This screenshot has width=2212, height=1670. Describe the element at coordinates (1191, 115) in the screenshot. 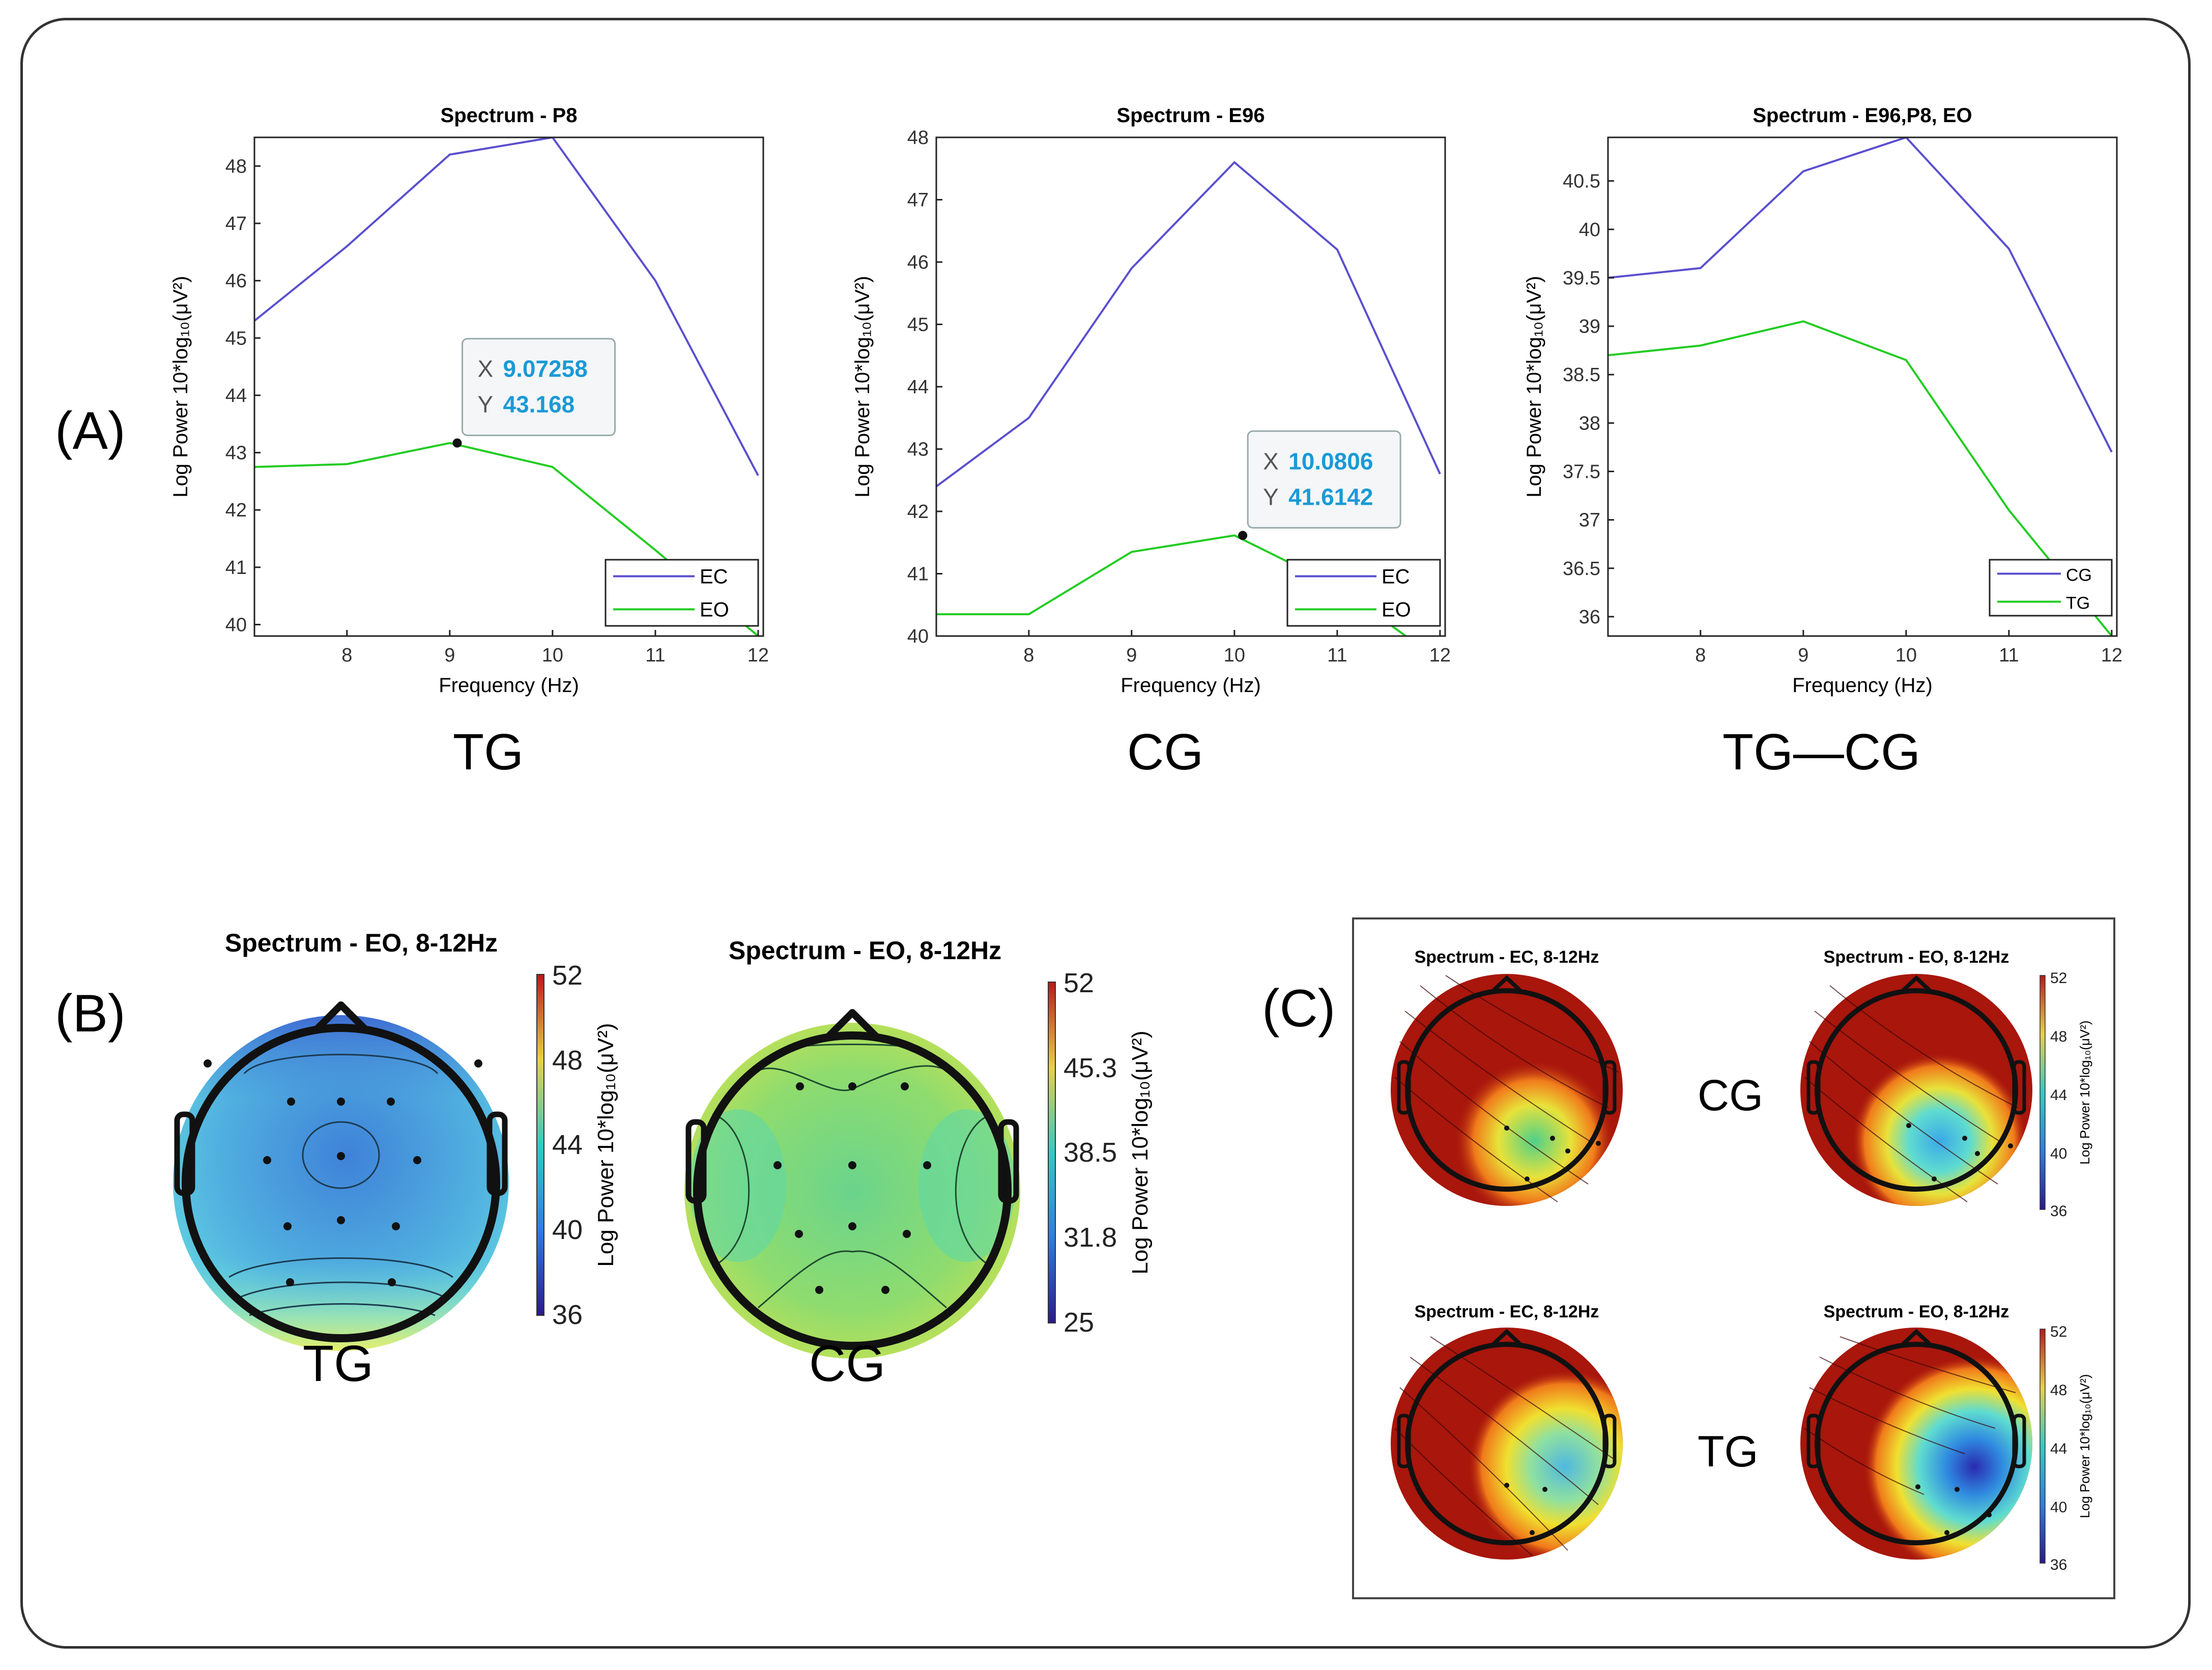

I see `chart-title: Spectrum - E96` at that location.